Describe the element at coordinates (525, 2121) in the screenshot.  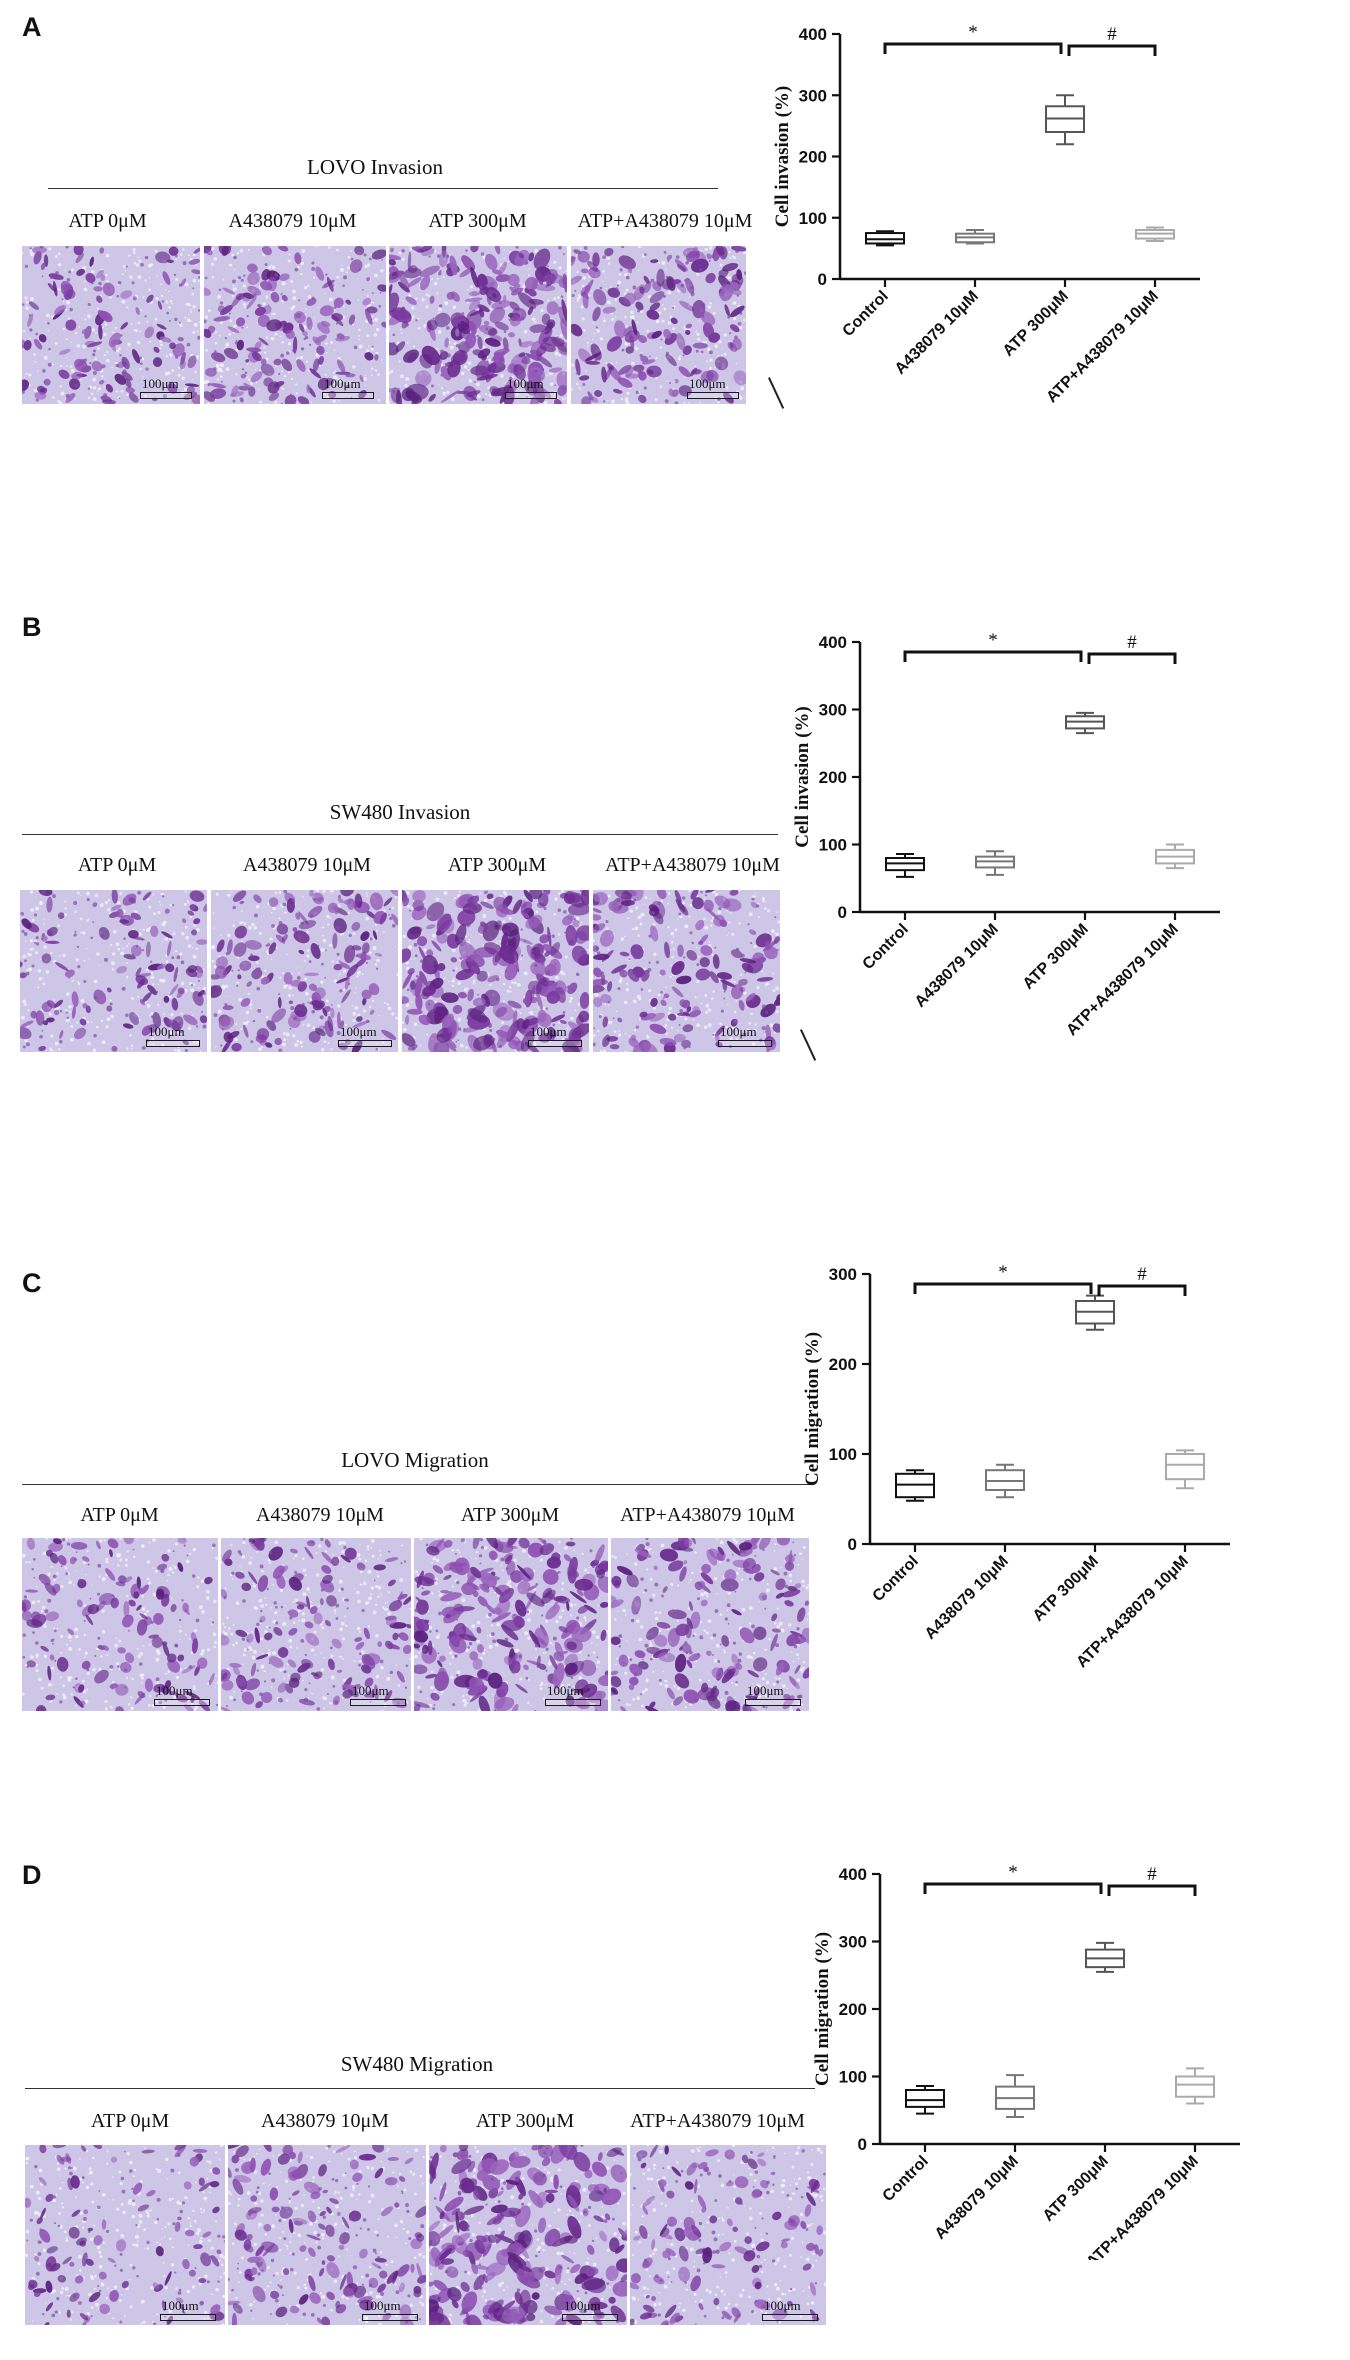
I see `condition-label-3: ATP 300μM` at that location.